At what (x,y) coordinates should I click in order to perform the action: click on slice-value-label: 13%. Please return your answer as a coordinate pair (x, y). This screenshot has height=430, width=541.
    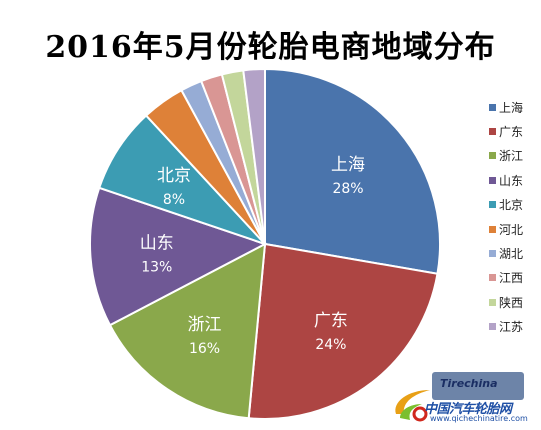
    Looking at the image, I should click on (156, 267).